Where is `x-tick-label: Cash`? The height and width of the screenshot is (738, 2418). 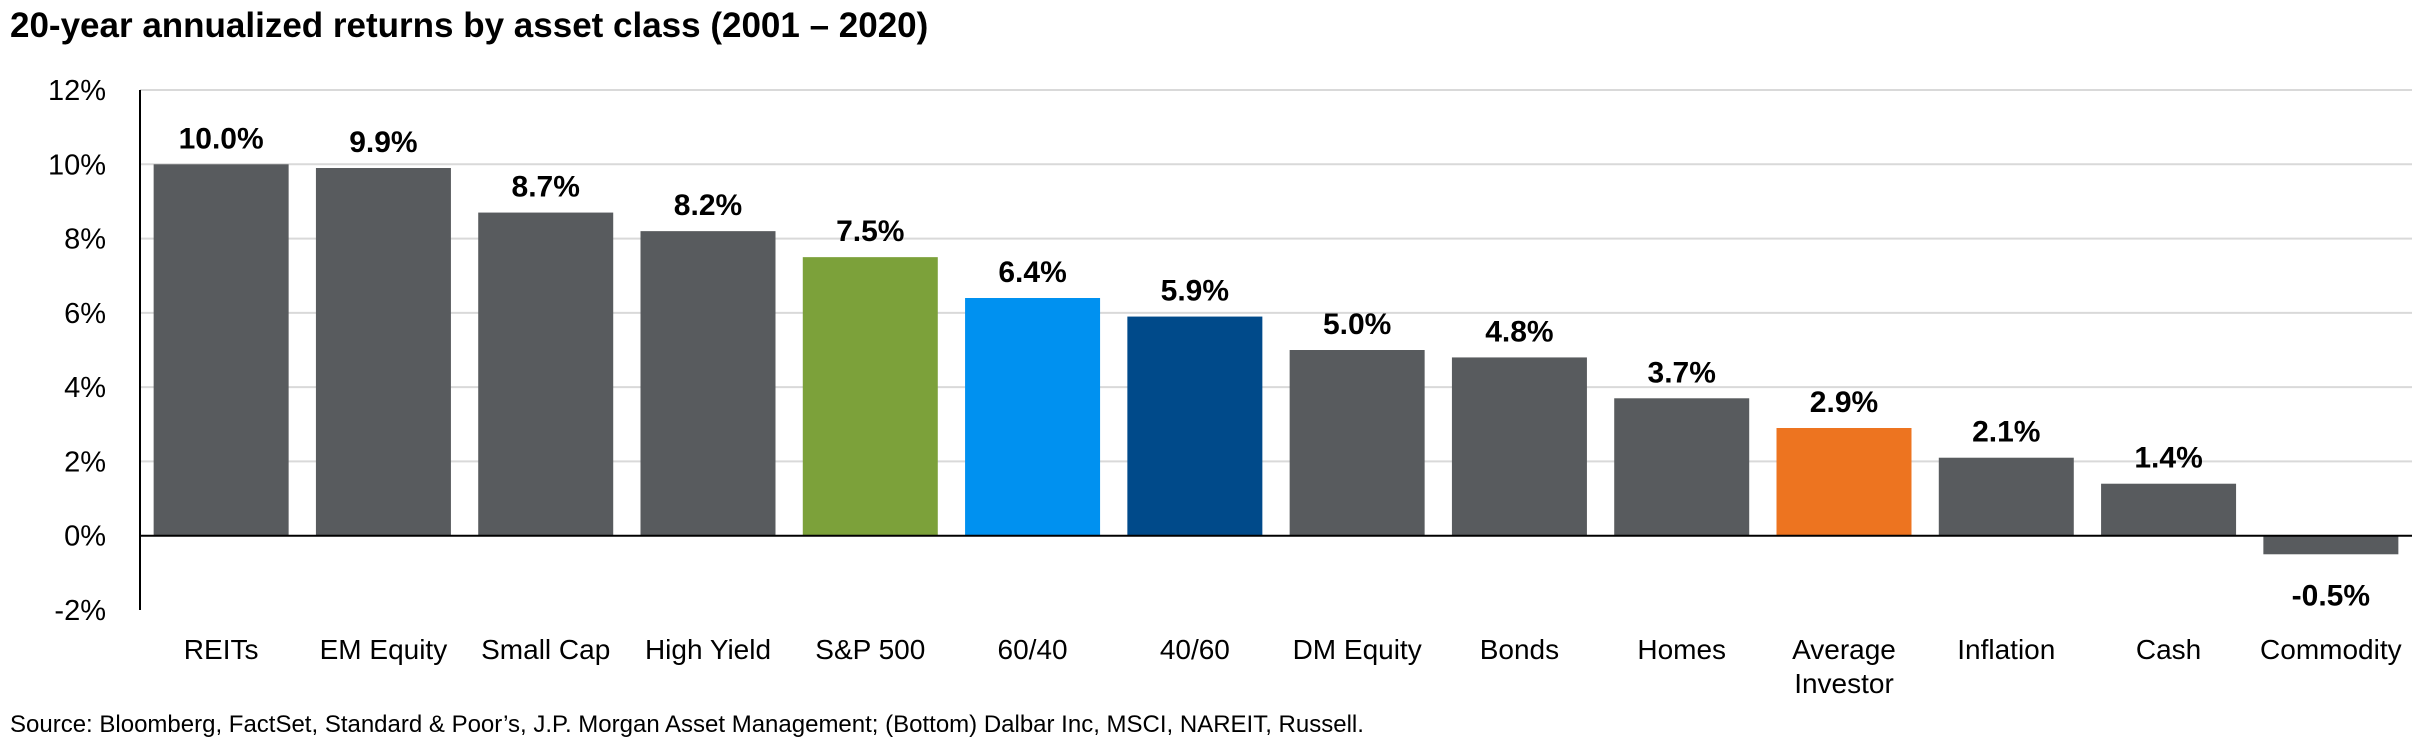 x-tick-label: Cash is located at coordinates (2168, 649).